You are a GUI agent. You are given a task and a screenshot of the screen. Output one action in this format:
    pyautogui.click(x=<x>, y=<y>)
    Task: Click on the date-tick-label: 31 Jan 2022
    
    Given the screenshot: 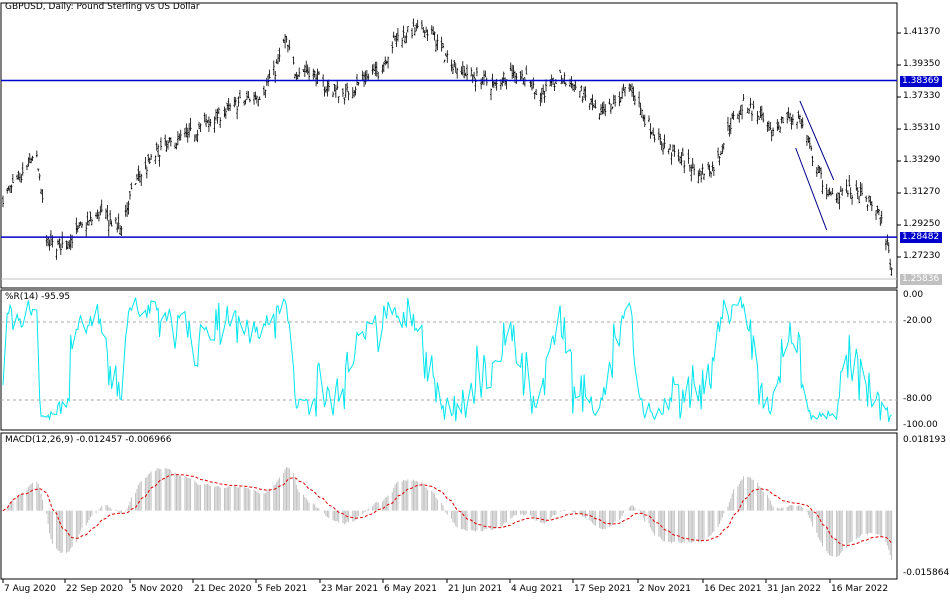 What is the action you would take?
    pyautogui.click(x=794, y=589)
    